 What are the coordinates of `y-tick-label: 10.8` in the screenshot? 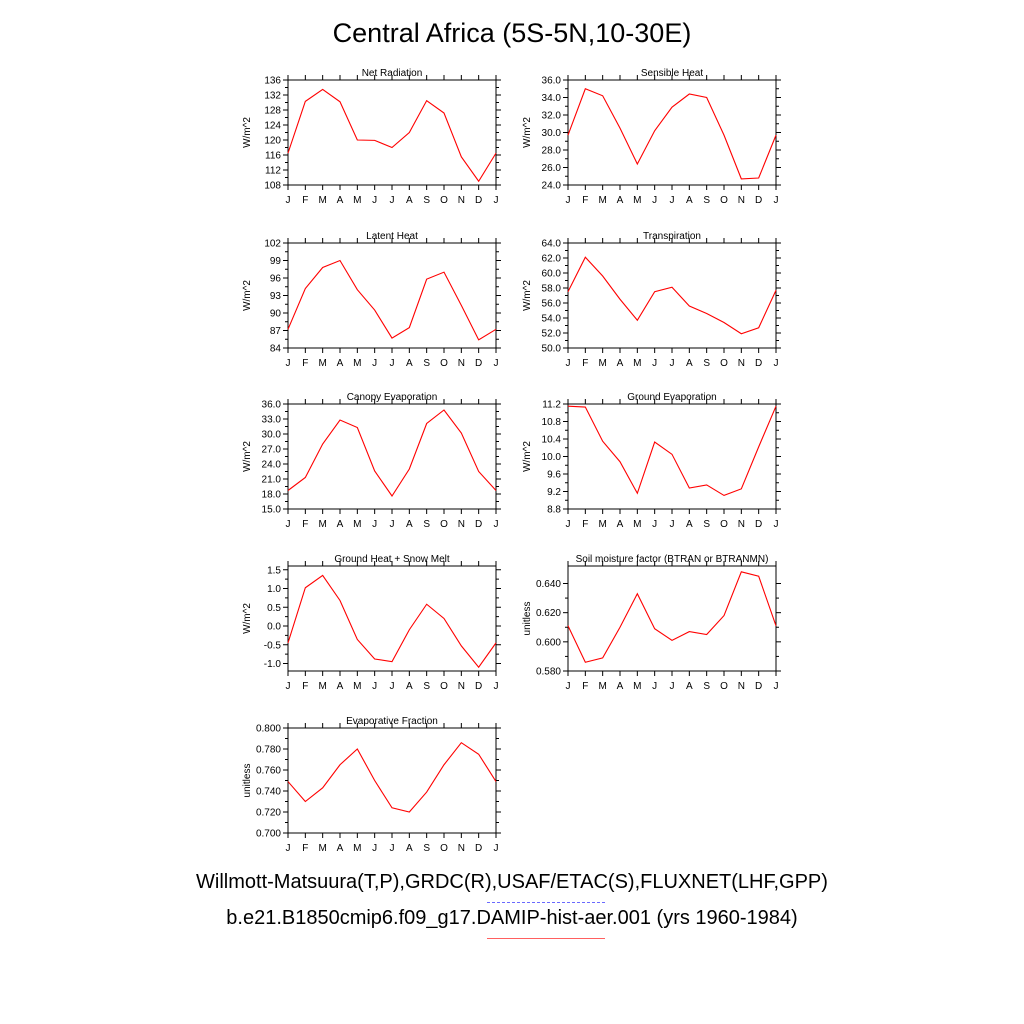 It's located at (552, 422).